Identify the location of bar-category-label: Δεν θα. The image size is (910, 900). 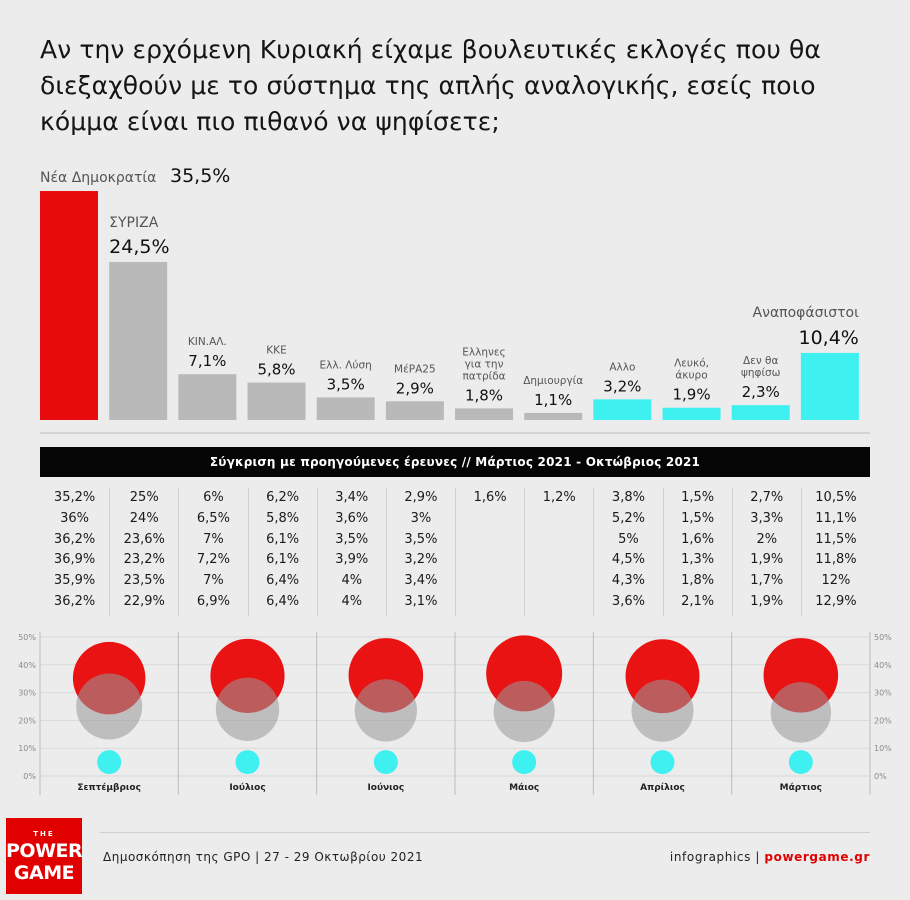
(760, 361).